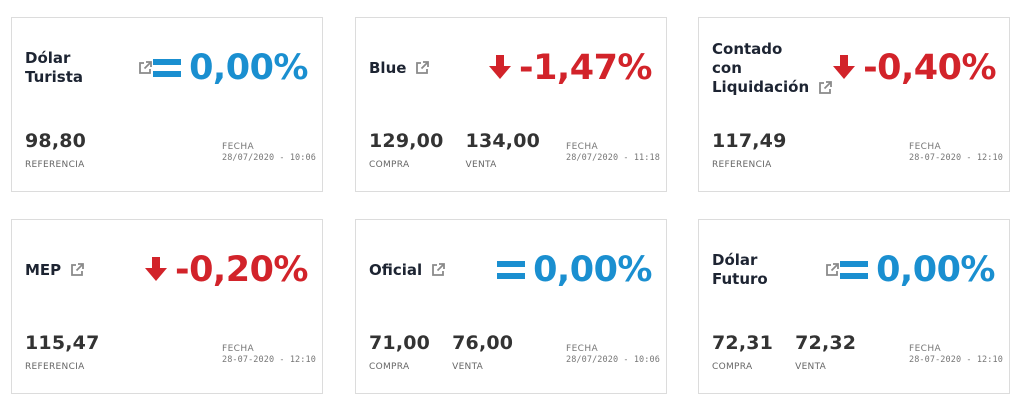 Image resolution: width=1030 pixels, height=415 pixels. Describe the element at coordinates (241, 270) in the screenshot. I see `change-value: -0,20%` at that location.